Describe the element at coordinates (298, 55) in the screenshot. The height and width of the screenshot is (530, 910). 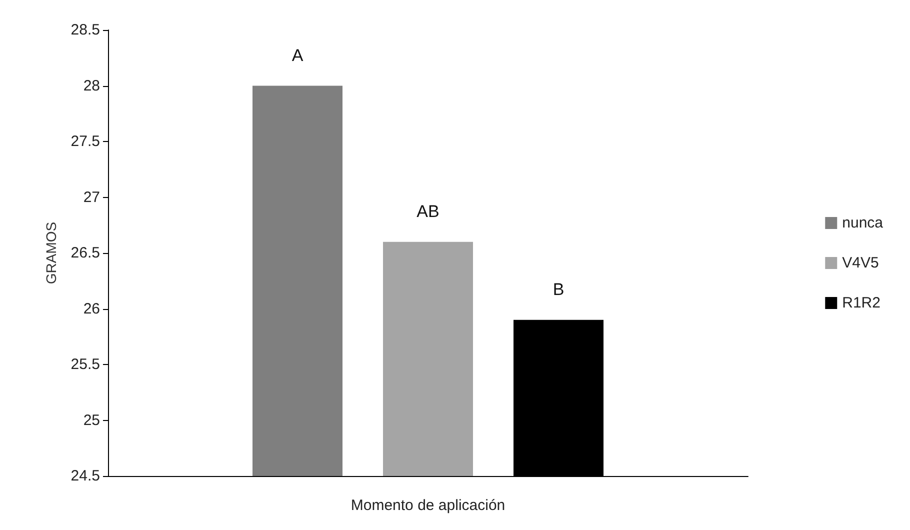
I see `data-label: A` at that location.